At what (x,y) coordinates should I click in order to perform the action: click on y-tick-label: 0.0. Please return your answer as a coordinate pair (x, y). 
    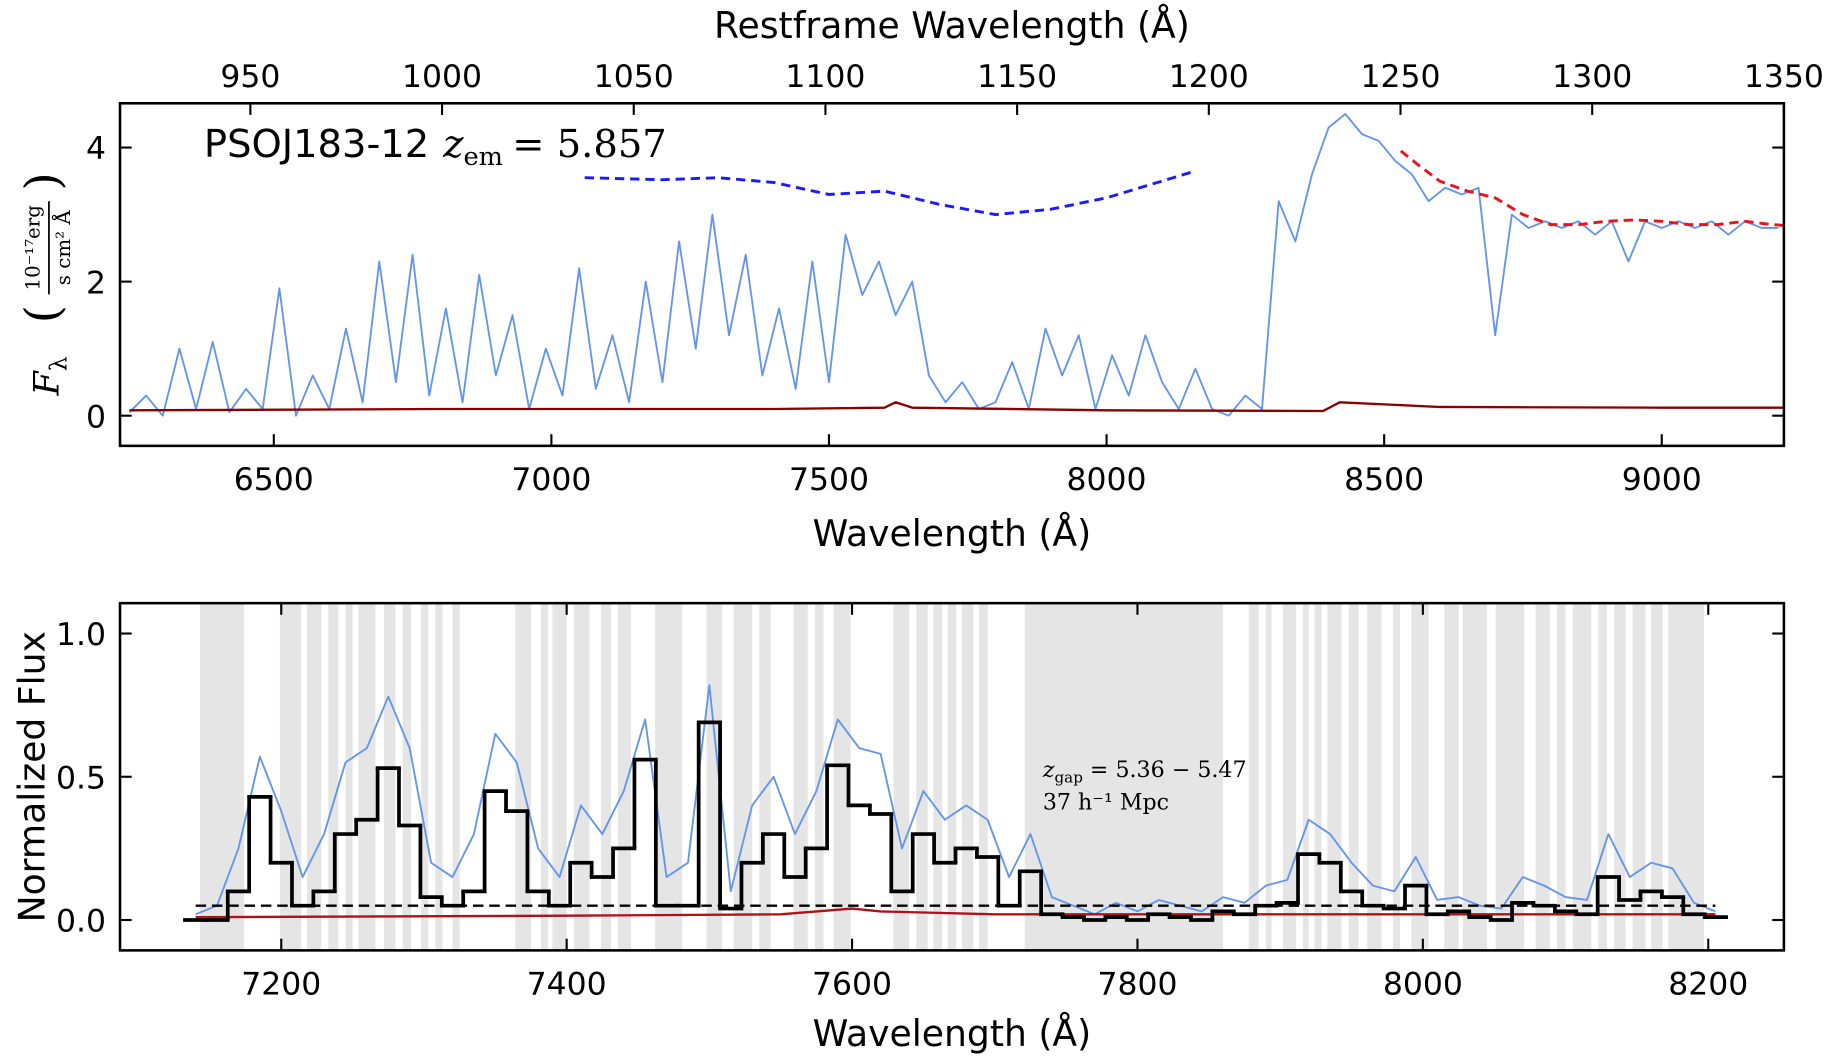
    Looking at the image, I should click on (81, 922).